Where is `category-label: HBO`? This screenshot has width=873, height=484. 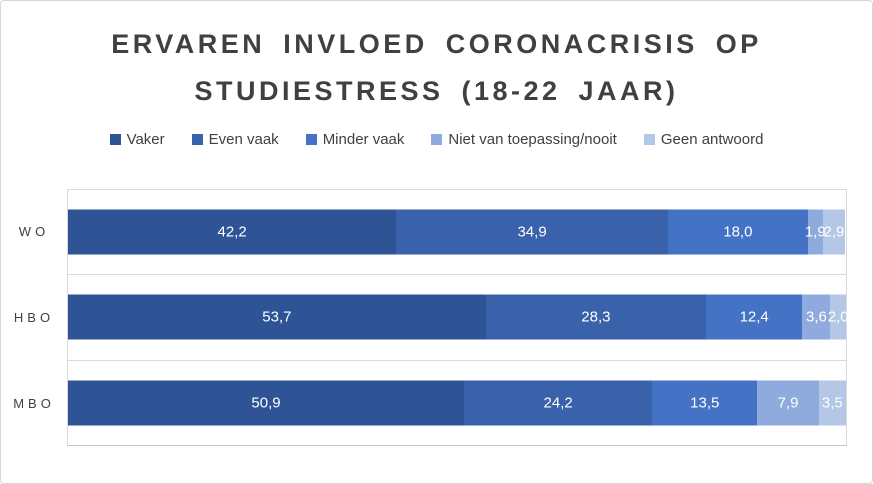
category-label: HBO is located at coordinates (34, 317).